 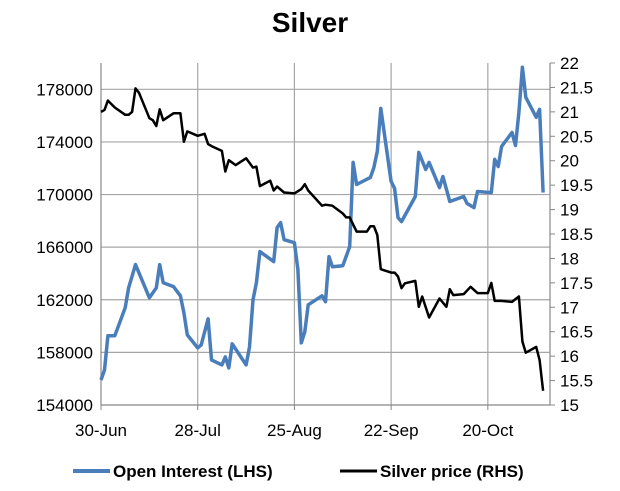 I want to click on legend-label-silver-price: Silver price (RHS), so click(x=452, y=471).